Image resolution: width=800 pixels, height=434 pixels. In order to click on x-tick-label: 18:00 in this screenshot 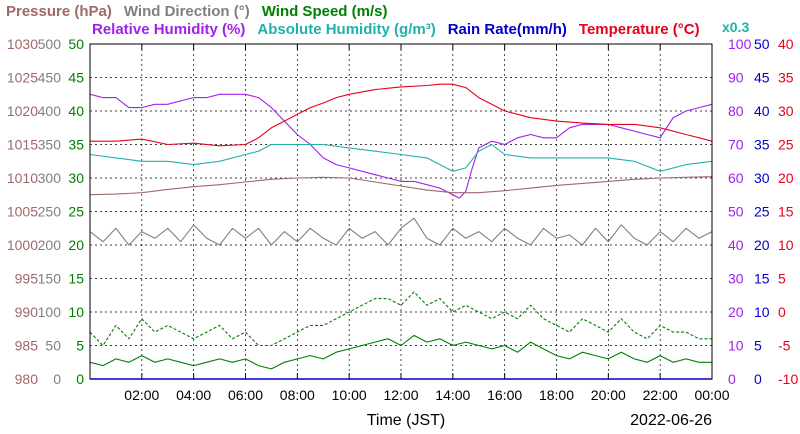, I will do `click(556, 395)`.